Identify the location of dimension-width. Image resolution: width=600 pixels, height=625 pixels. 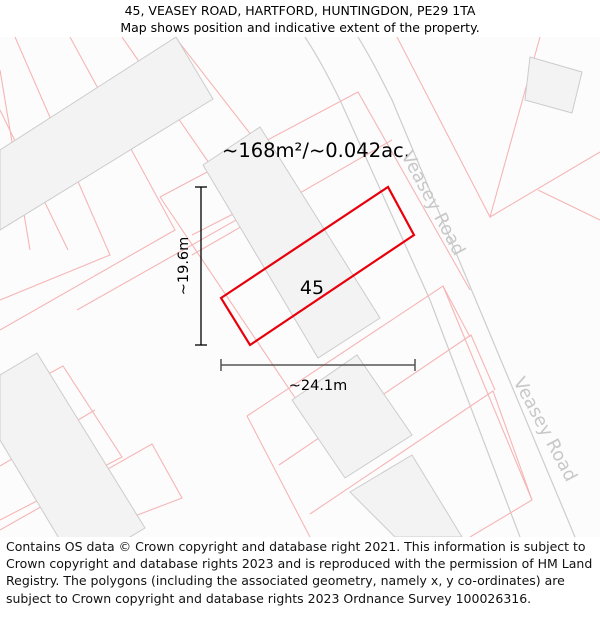
(318, 365).